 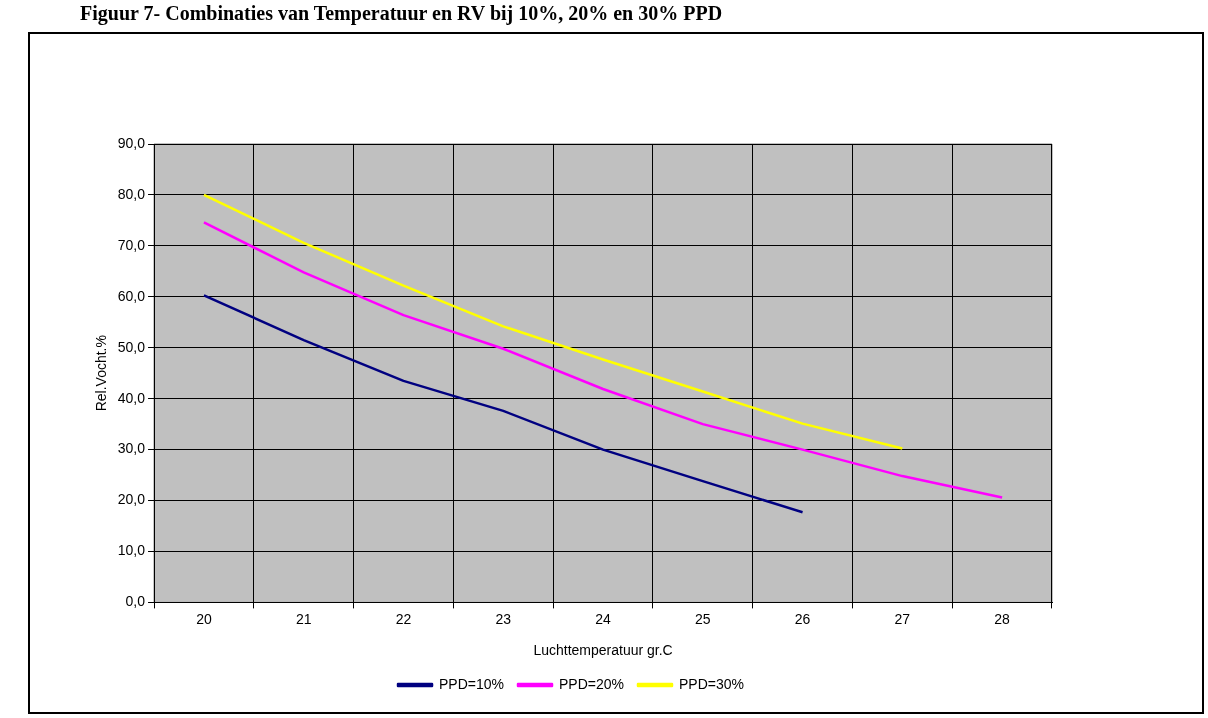 I want to click on y-tick-label: 80,0, so click(x=131, y=193).